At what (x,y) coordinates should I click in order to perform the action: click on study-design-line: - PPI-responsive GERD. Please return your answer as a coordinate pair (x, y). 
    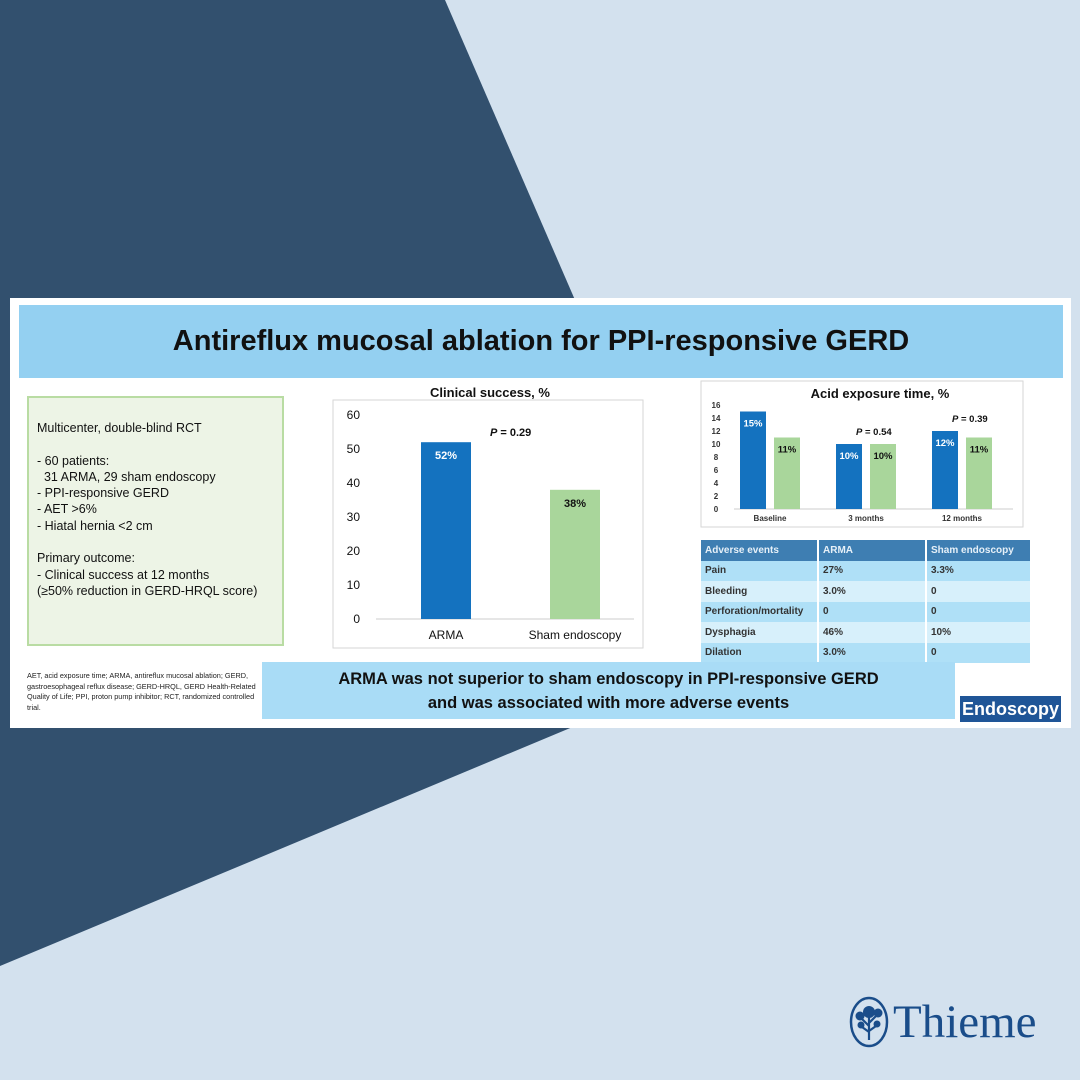
    Looking at the image, I should click on (103, 493).